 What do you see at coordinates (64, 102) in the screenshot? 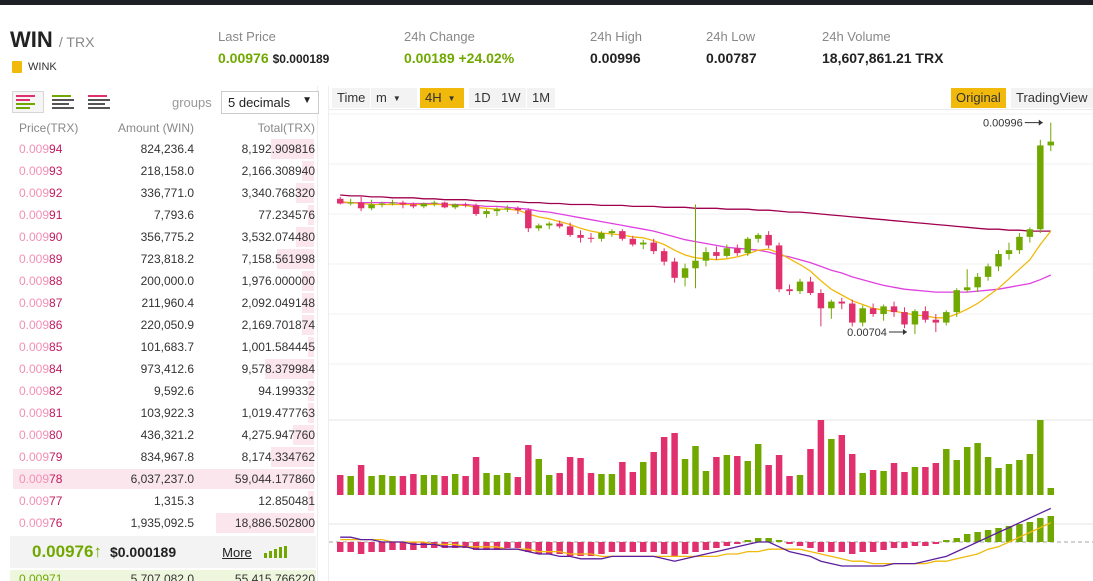
I see `view-bids-button` at bounding box center [64, 102].